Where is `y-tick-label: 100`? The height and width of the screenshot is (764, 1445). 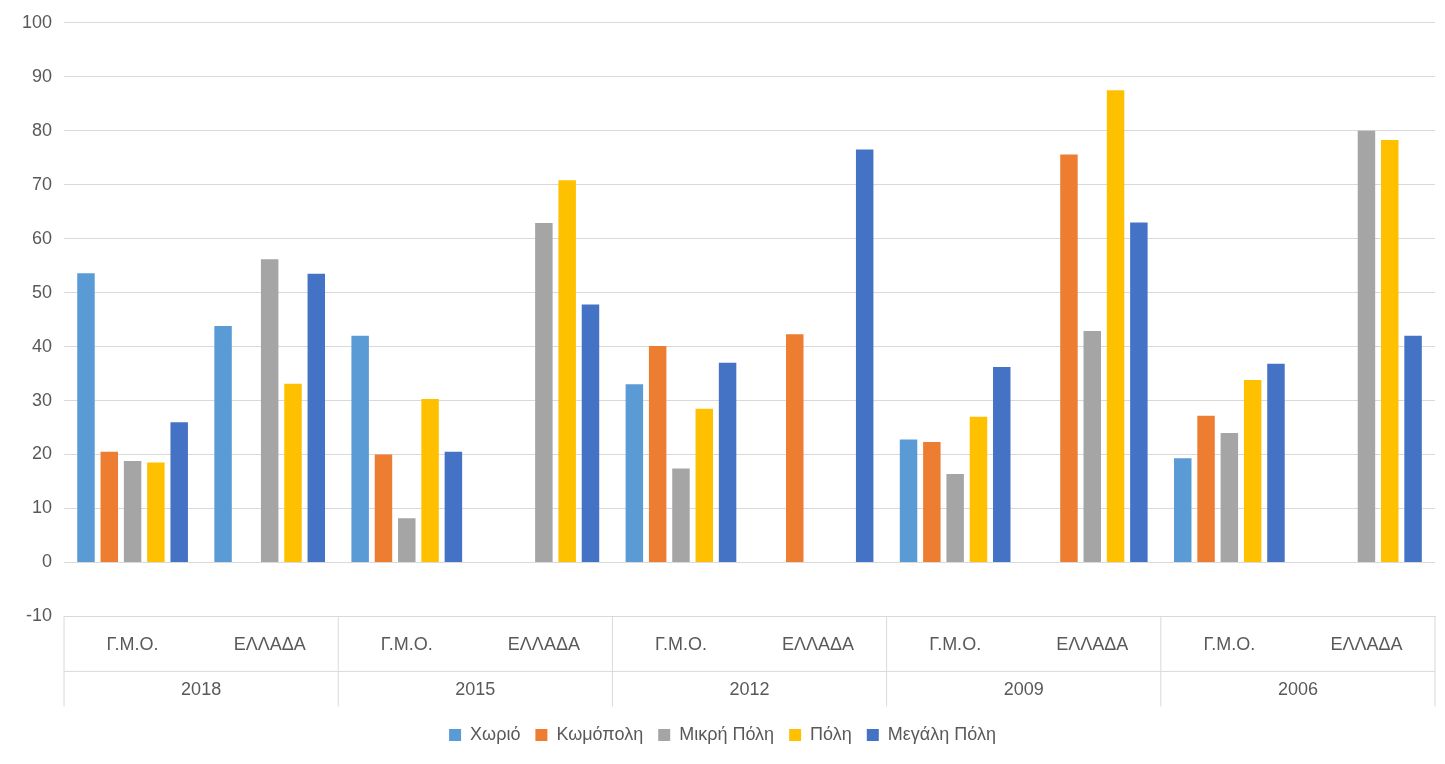 y-tick-label: 100 is located at coordinates (37, 21).